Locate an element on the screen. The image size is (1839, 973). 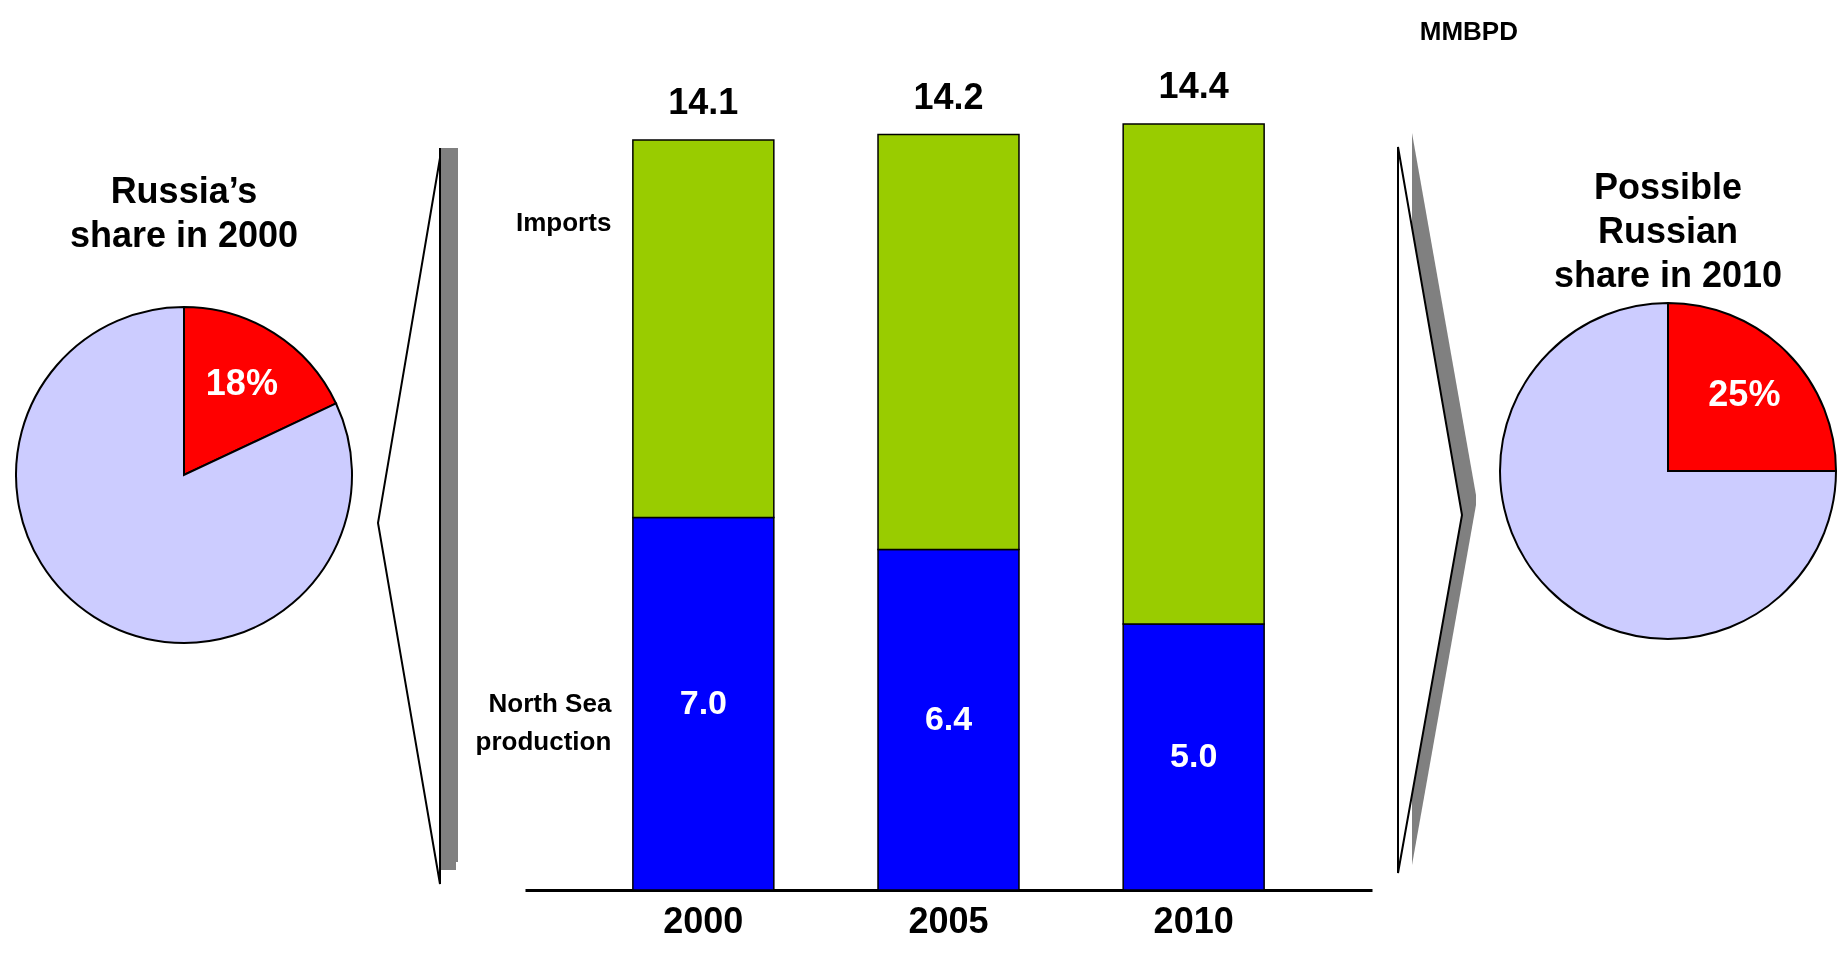
x-tick-label: 2010 is located at coordinates (1193, 920).